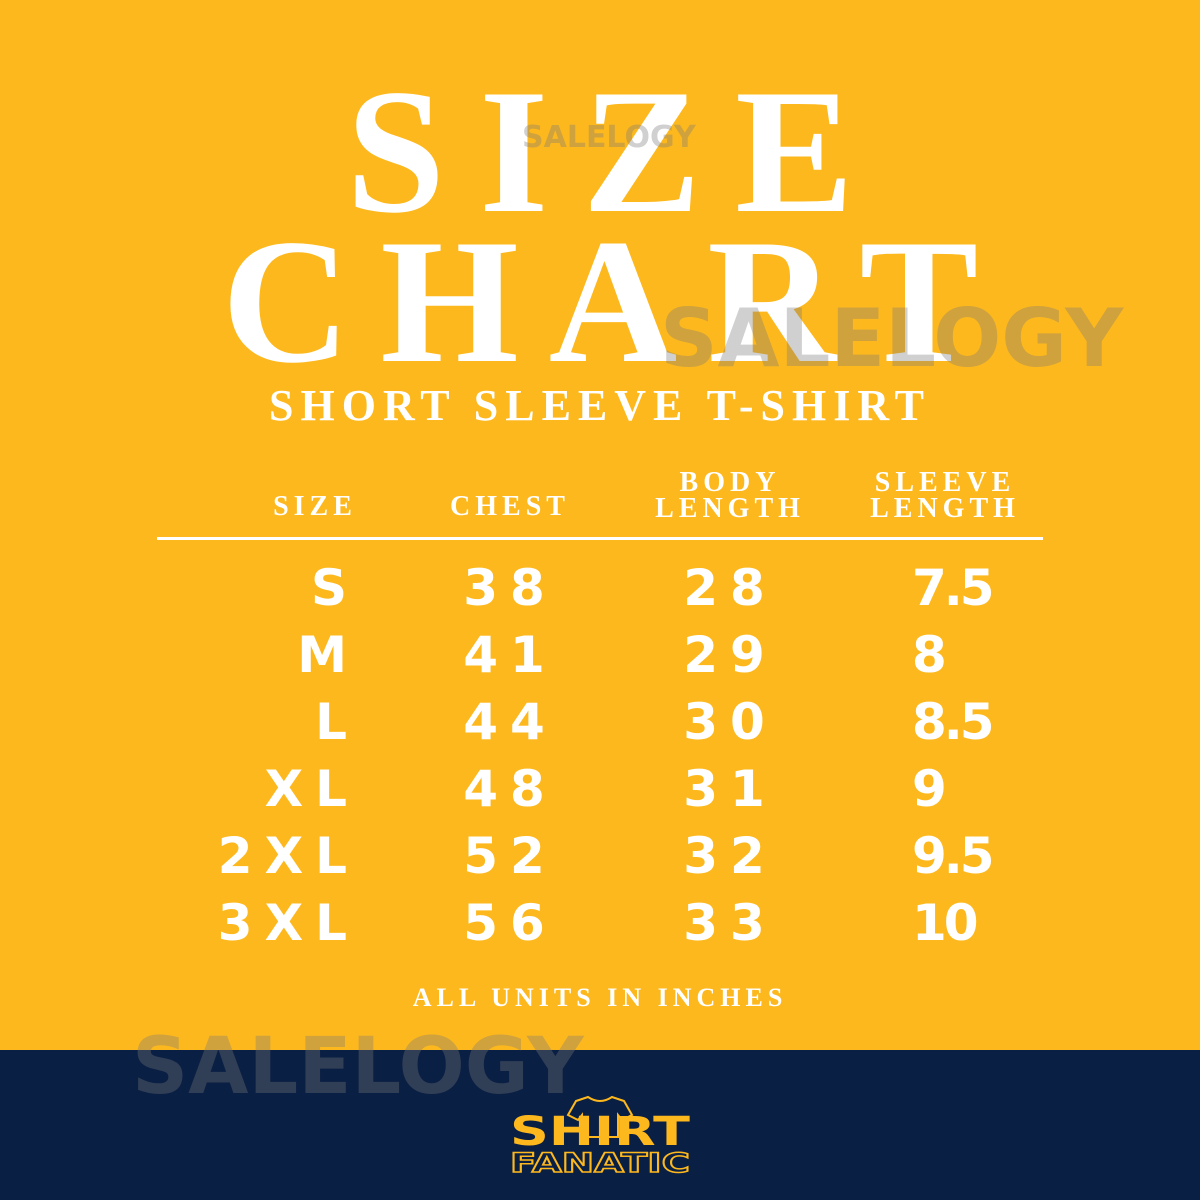 The height and width of the screenshot is (1200, 1200). What do you see at coordinates (945, 508) in the screenshot?
I see `header-sleeve-line2: LENGTH` at bounding box center [945, 508].